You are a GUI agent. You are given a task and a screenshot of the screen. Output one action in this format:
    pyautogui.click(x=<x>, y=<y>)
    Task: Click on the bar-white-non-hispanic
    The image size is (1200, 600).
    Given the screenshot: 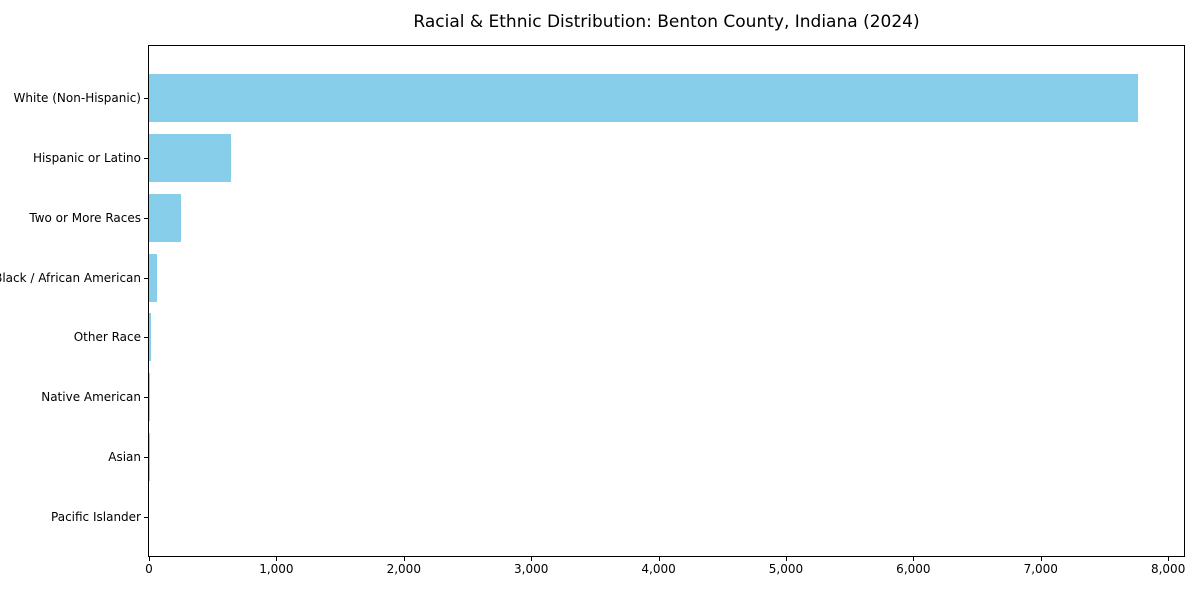 What is the action you would take?
    pyautogui.click(x=643, y=98)
    